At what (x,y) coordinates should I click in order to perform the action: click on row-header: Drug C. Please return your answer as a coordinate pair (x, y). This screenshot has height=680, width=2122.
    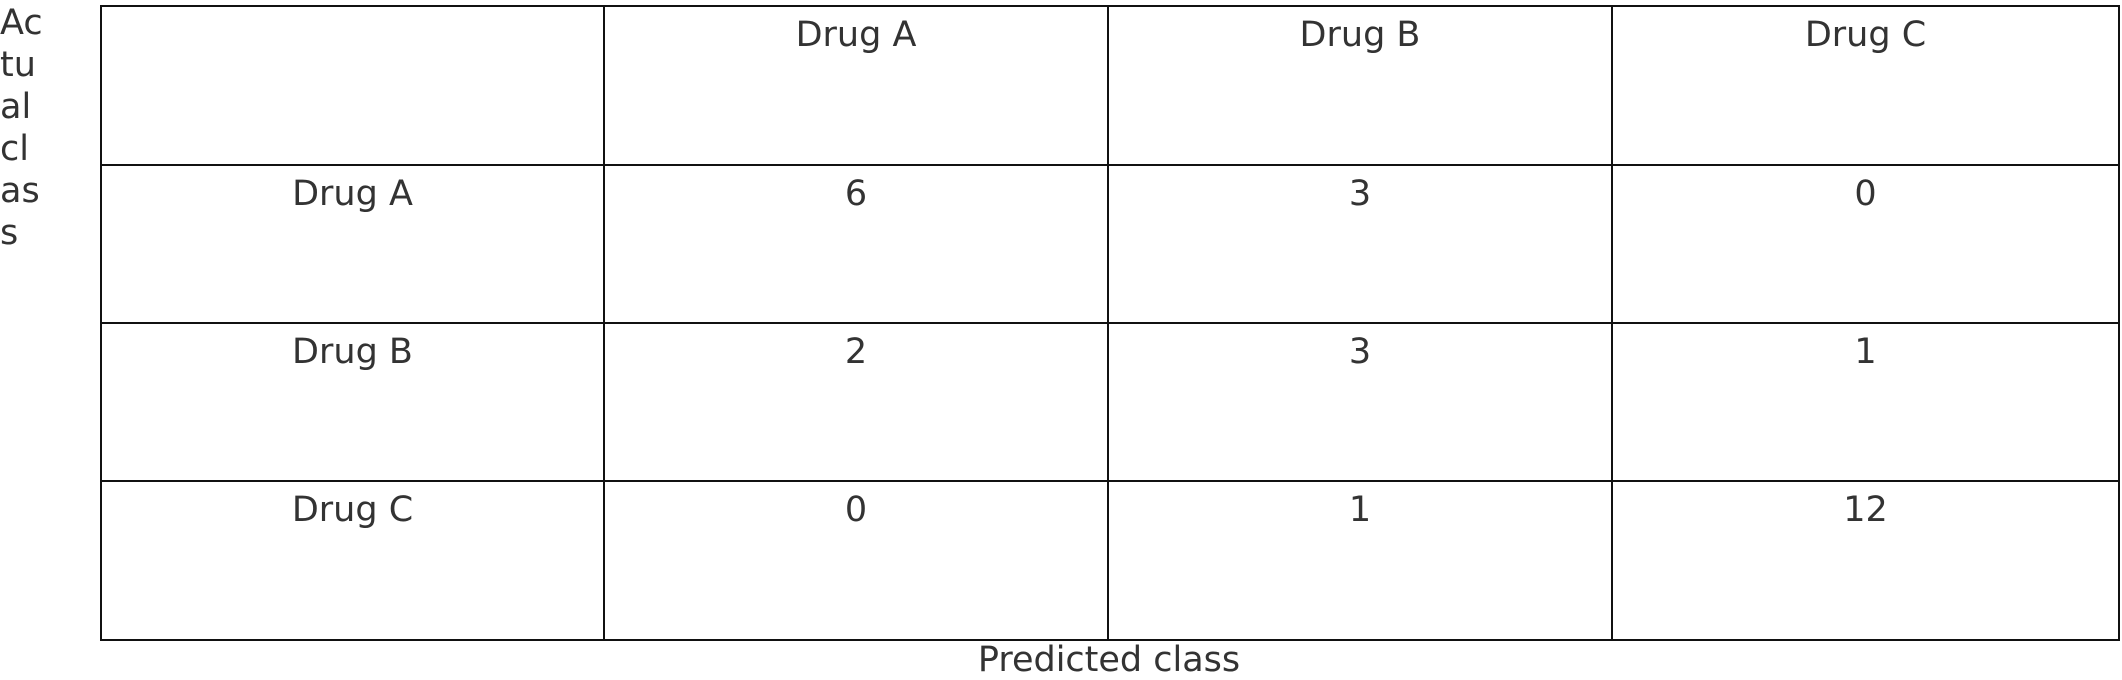
    Looking at the image, I should click on (352, 560).